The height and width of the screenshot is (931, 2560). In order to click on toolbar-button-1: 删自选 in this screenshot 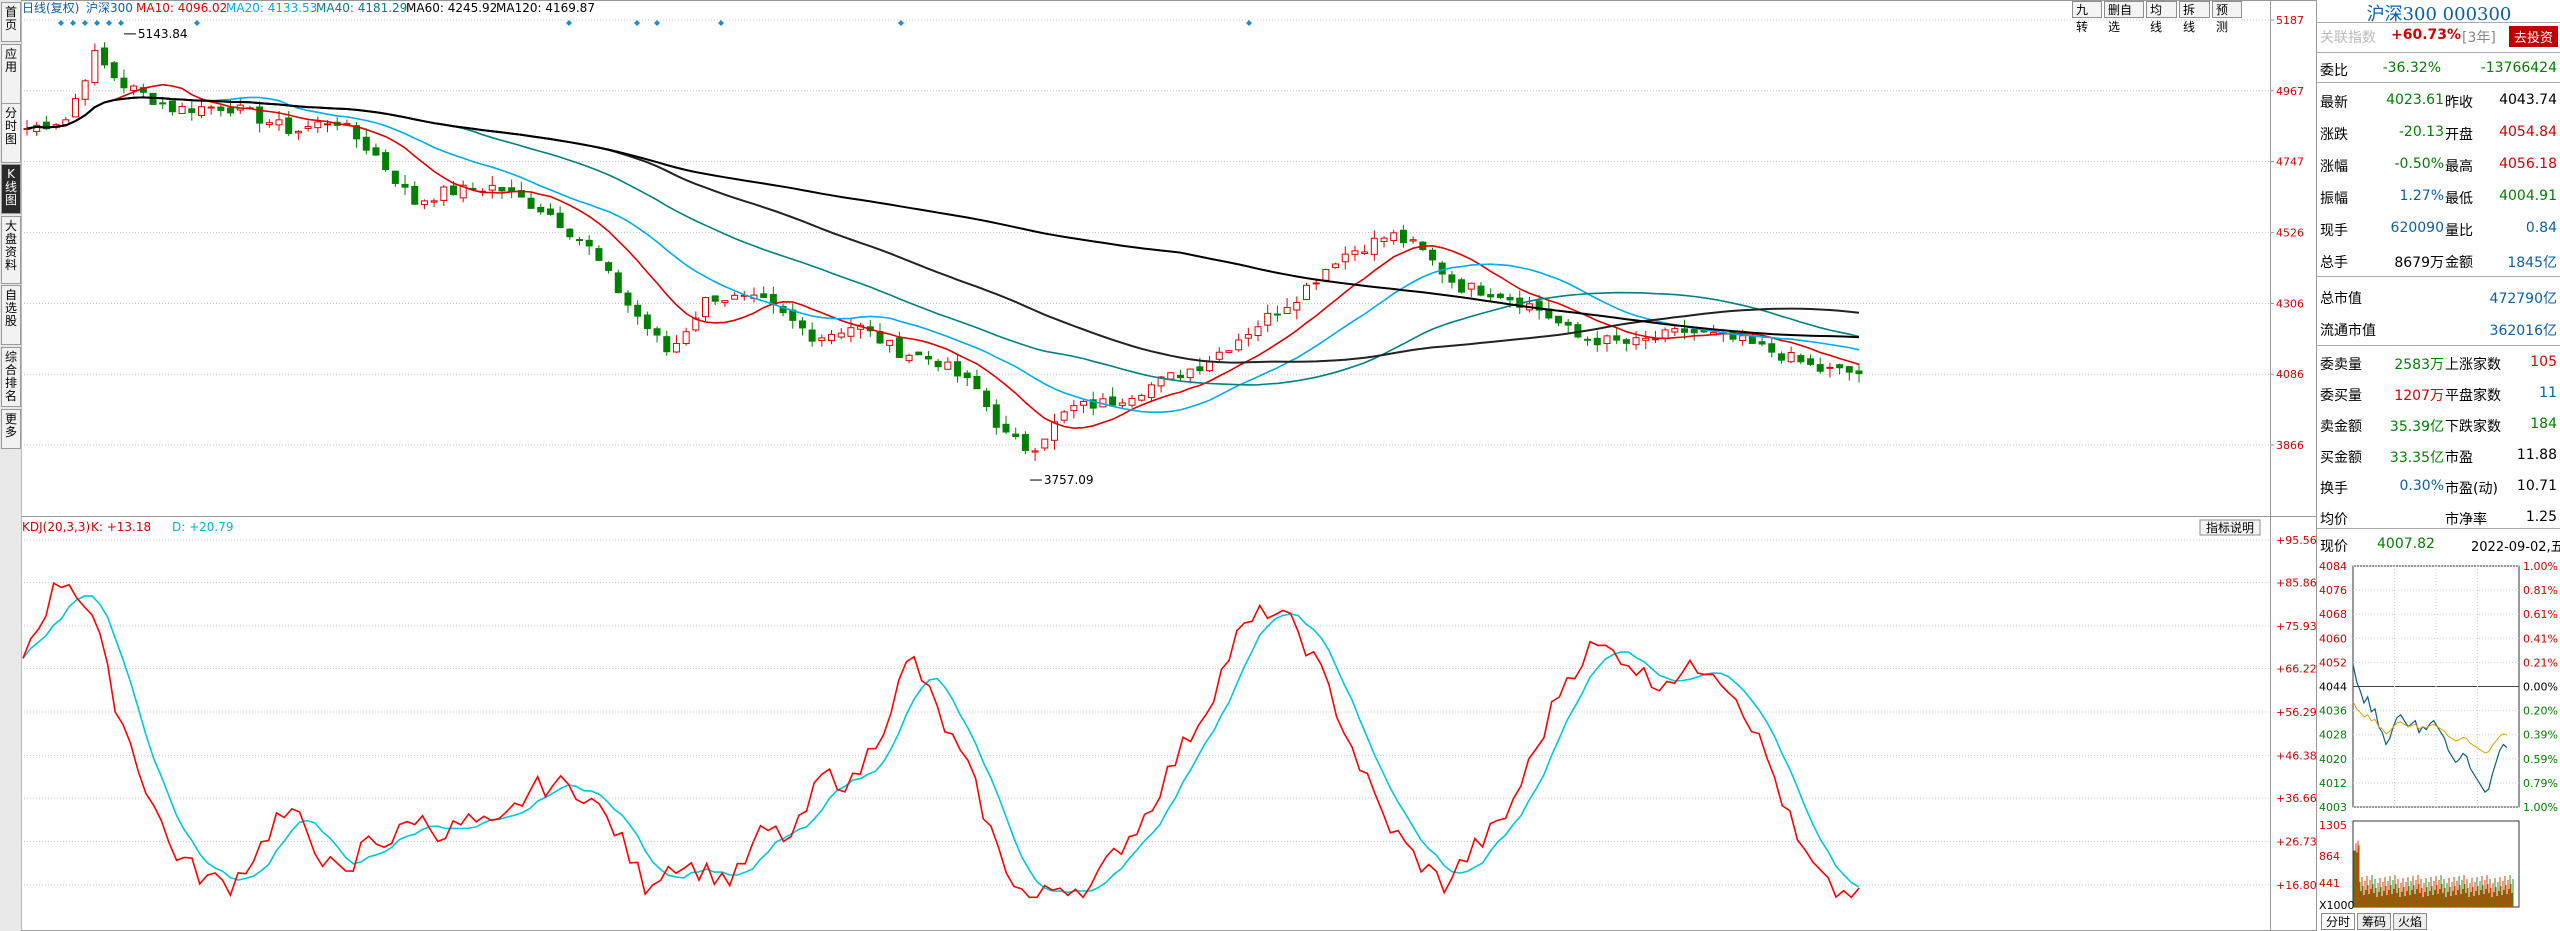, I will do `click(2124, 9)`.